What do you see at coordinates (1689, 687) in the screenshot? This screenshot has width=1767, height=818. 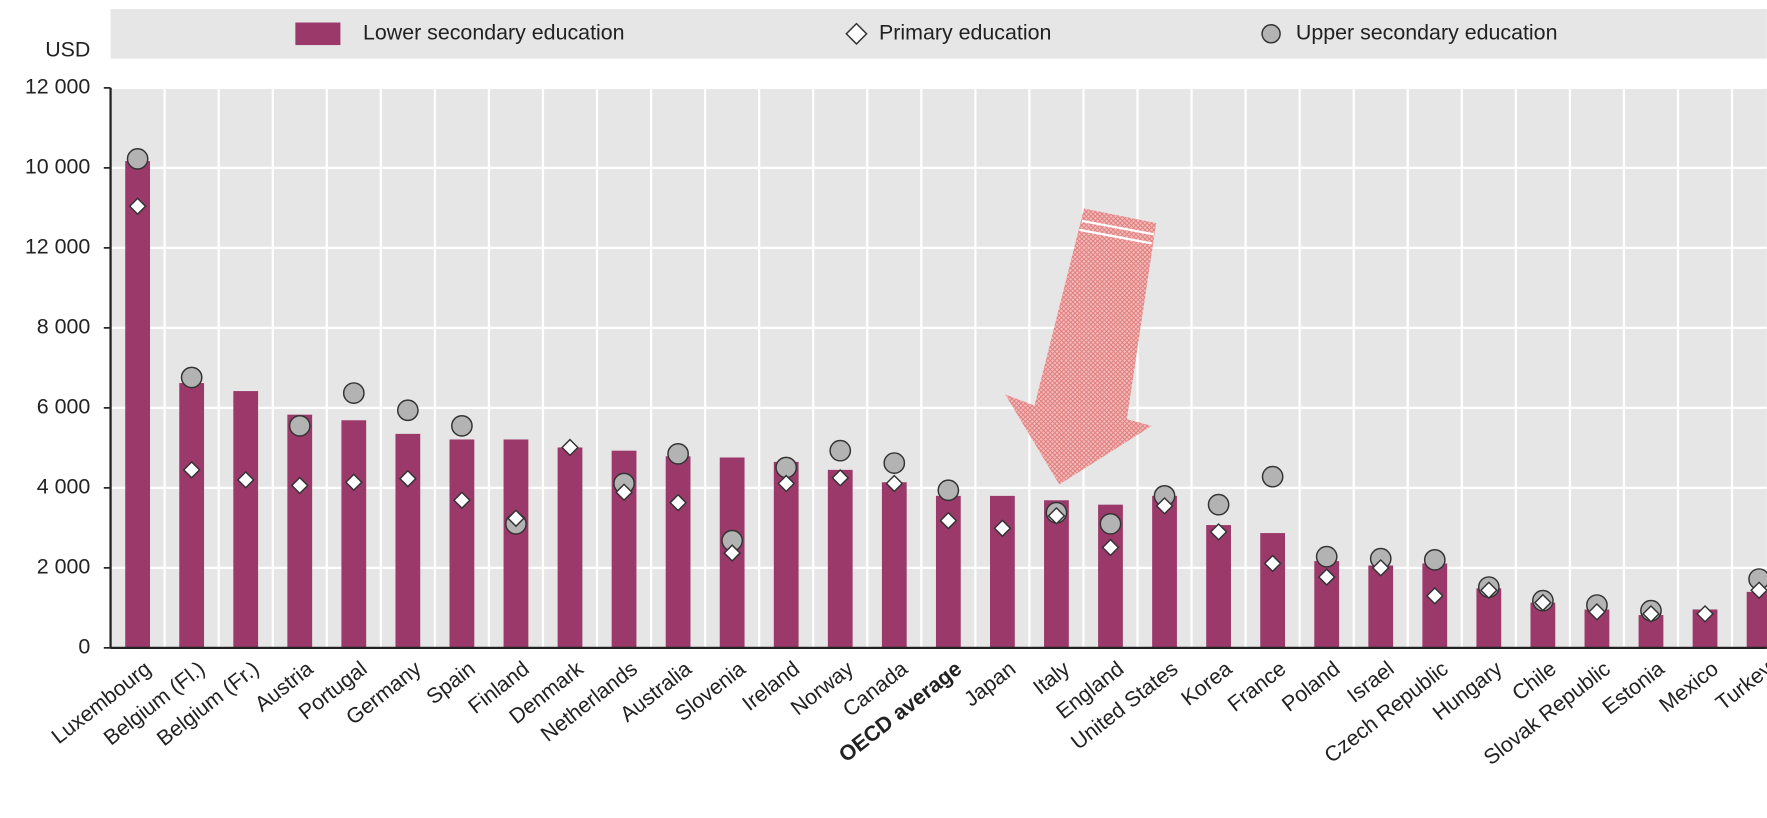 I see `x-tick-label: Mexico` at bounding box center [1689, 687].